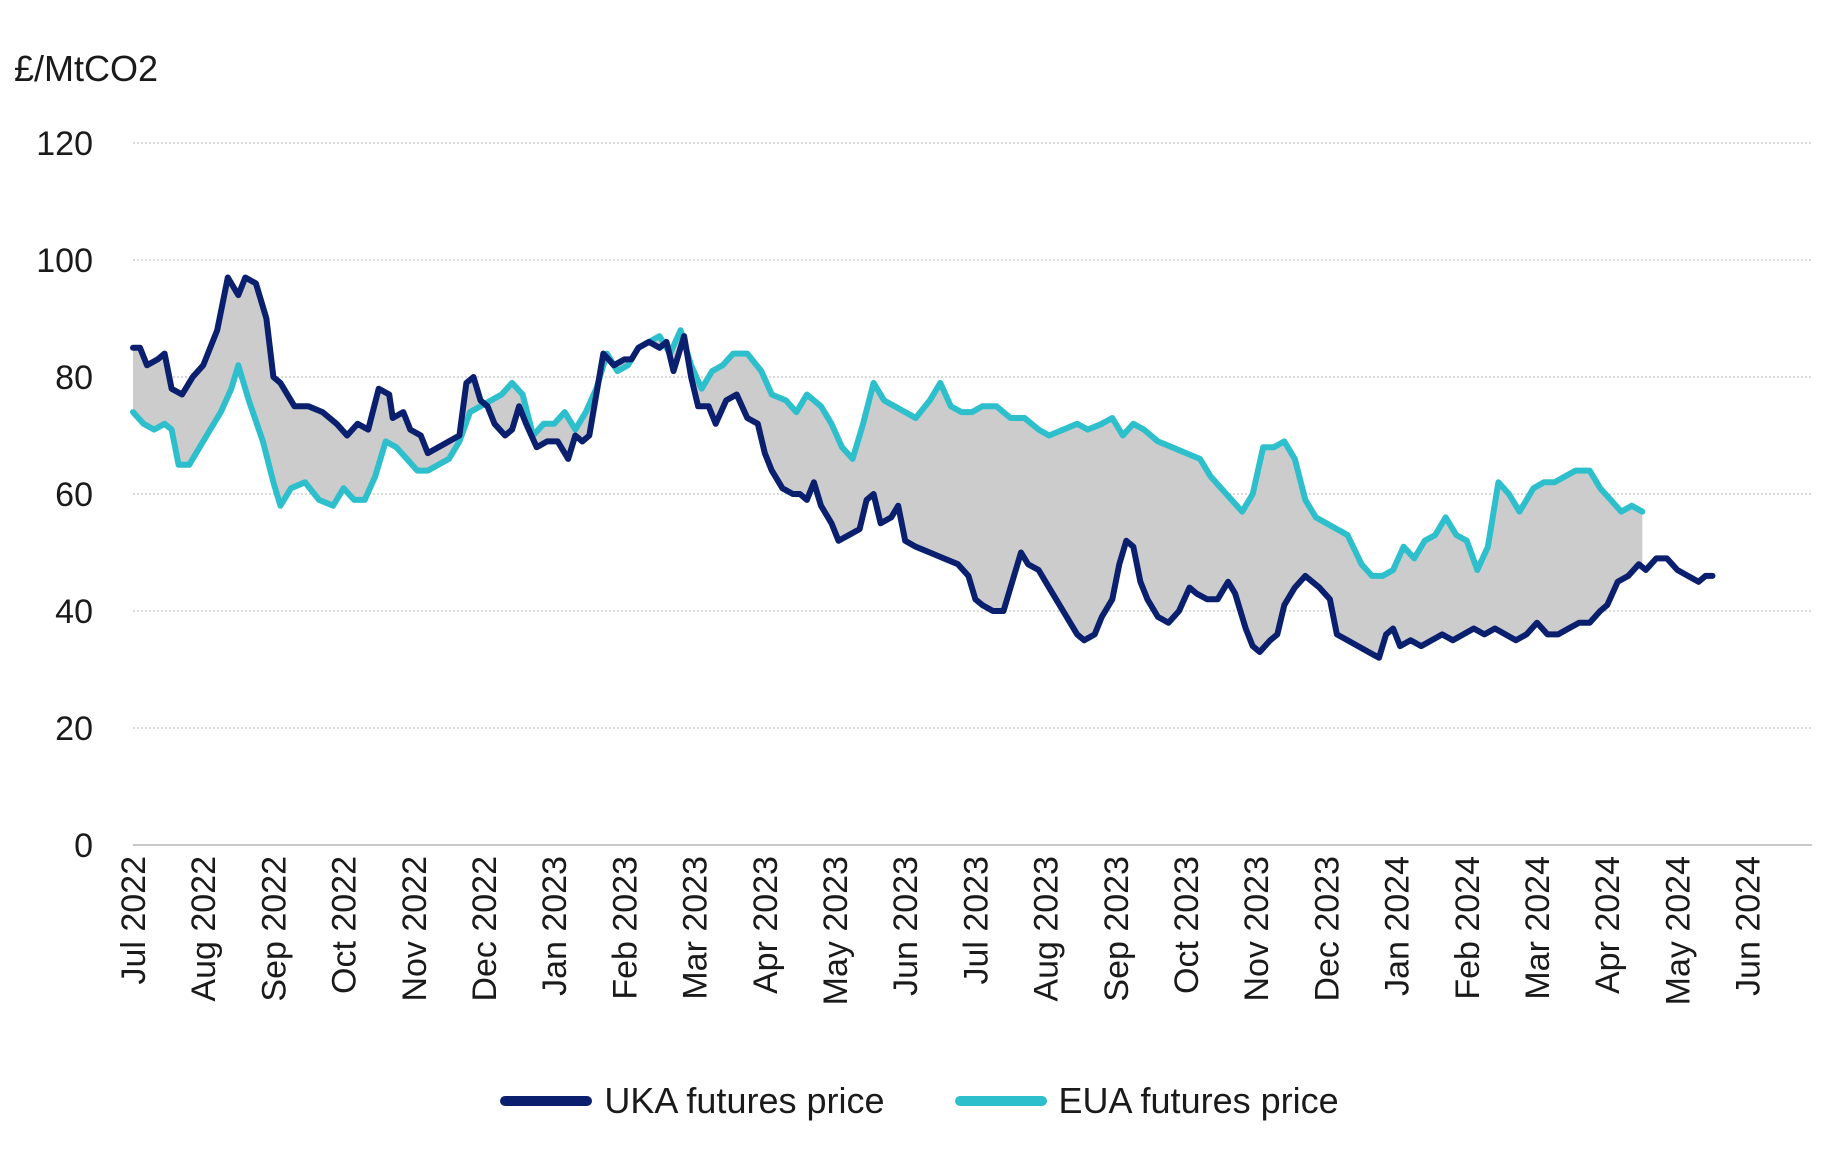  What do you see at coordinates (1257, 929) in the screenshot?
I see `x-tick-label: Nov 2023` at bounding box center [1257, 929].